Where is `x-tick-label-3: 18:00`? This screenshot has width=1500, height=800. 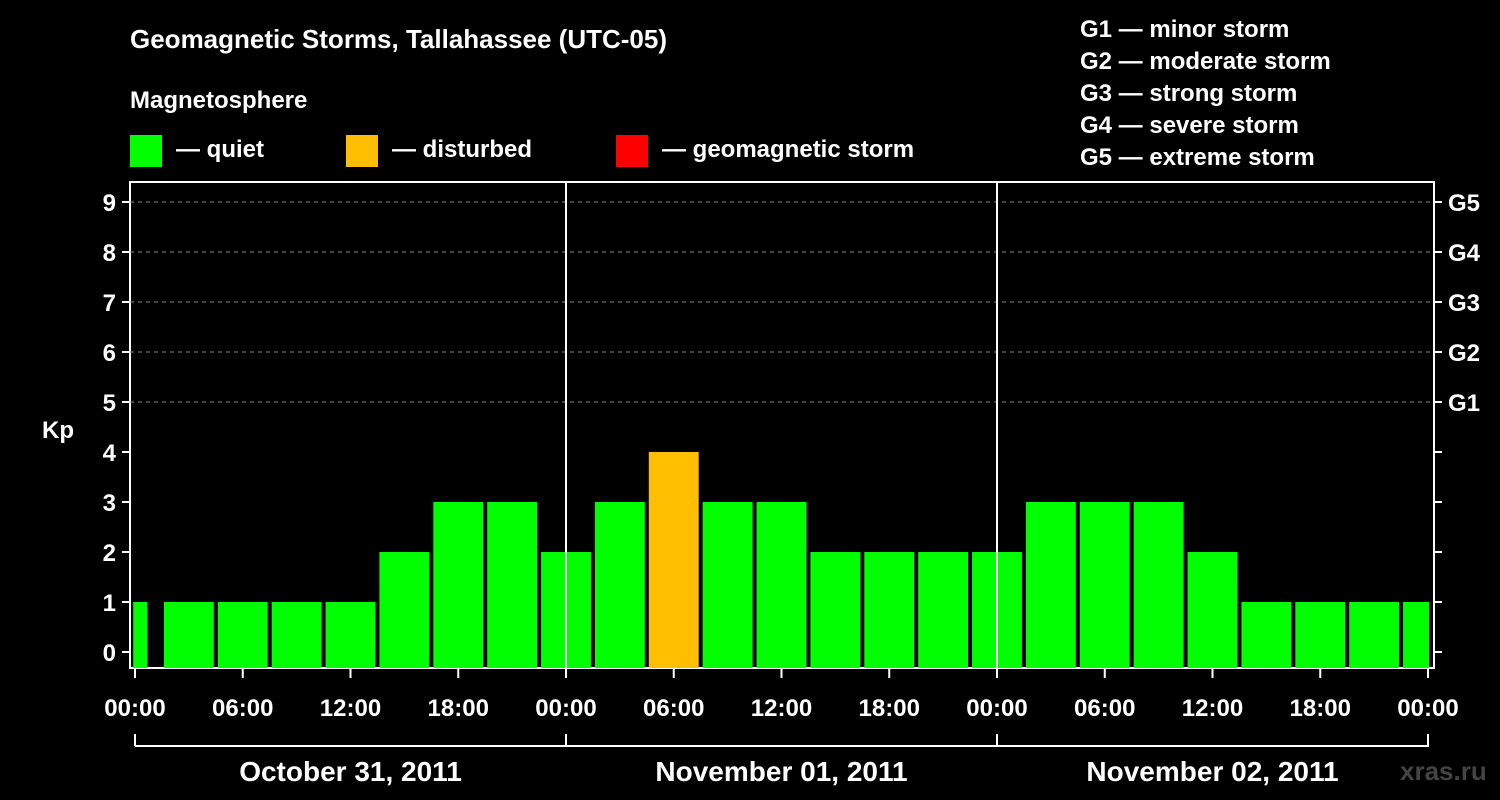
x-tick-label-3: 18:00 is located at coordinates (458, 708).